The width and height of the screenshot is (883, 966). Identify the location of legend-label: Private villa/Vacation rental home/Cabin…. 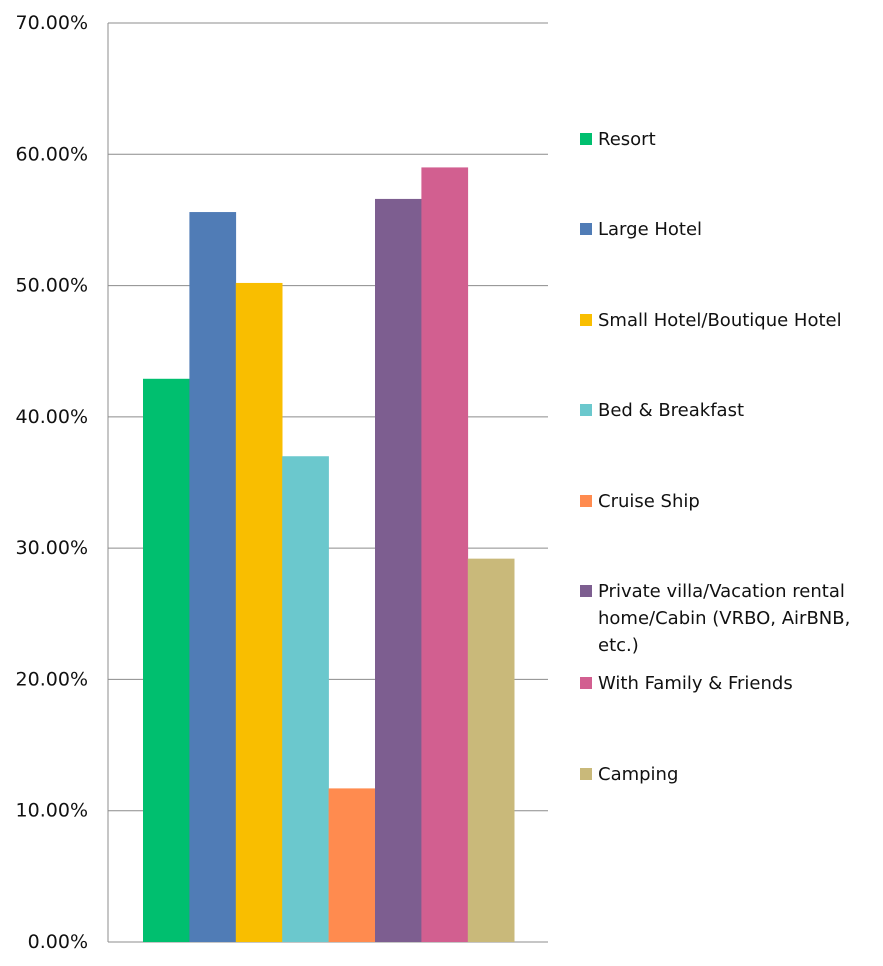
(724, 618).